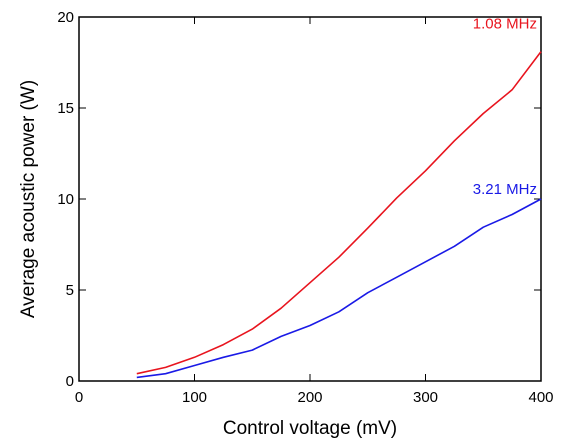 The height and width of the screenshot is (439, 562). I want to click on series-label-1: 1.08 MHz, so click(505, 24).